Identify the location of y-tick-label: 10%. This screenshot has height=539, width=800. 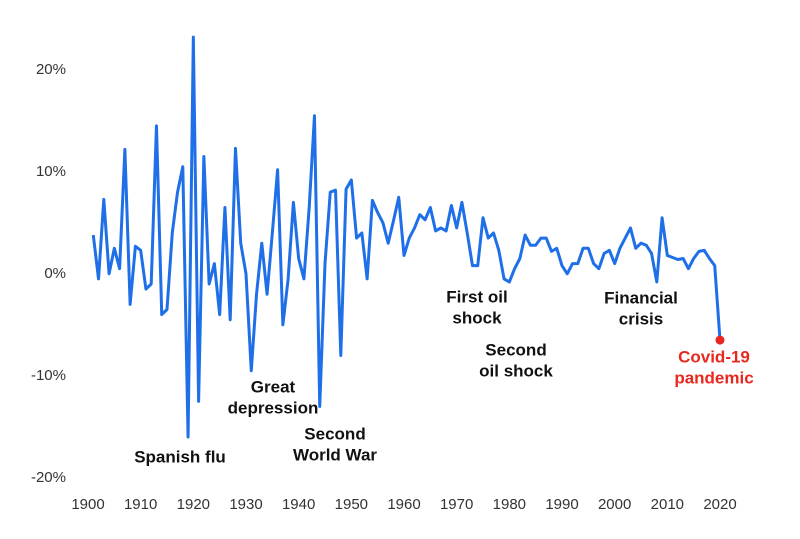
(51, 171).